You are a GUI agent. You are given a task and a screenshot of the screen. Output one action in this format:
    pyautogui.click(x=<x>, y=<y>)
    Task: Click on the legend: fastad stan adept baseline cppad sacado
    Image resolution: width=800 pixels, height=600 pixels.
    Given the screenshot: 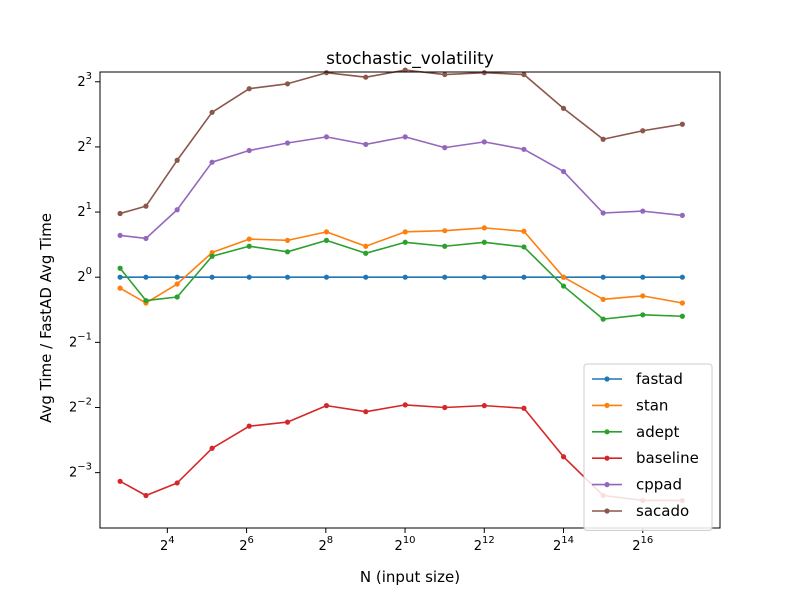 What is the action you would take?
    pyautogui.click(x=648, y=447)
    